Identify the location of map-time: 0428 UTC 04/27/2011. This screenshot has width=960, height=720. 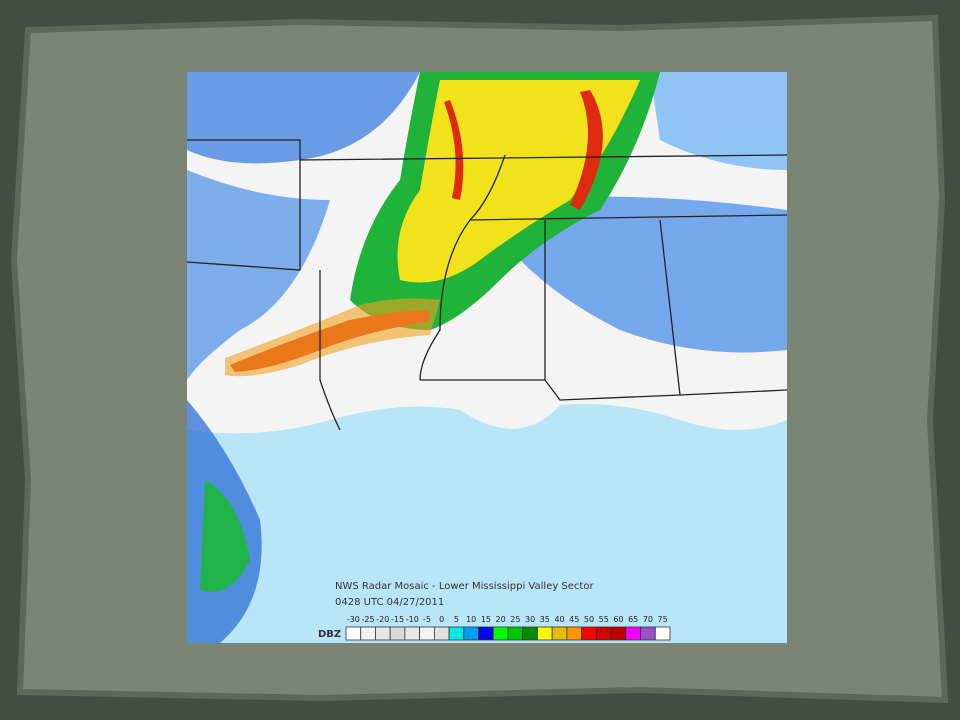
(389, 602).